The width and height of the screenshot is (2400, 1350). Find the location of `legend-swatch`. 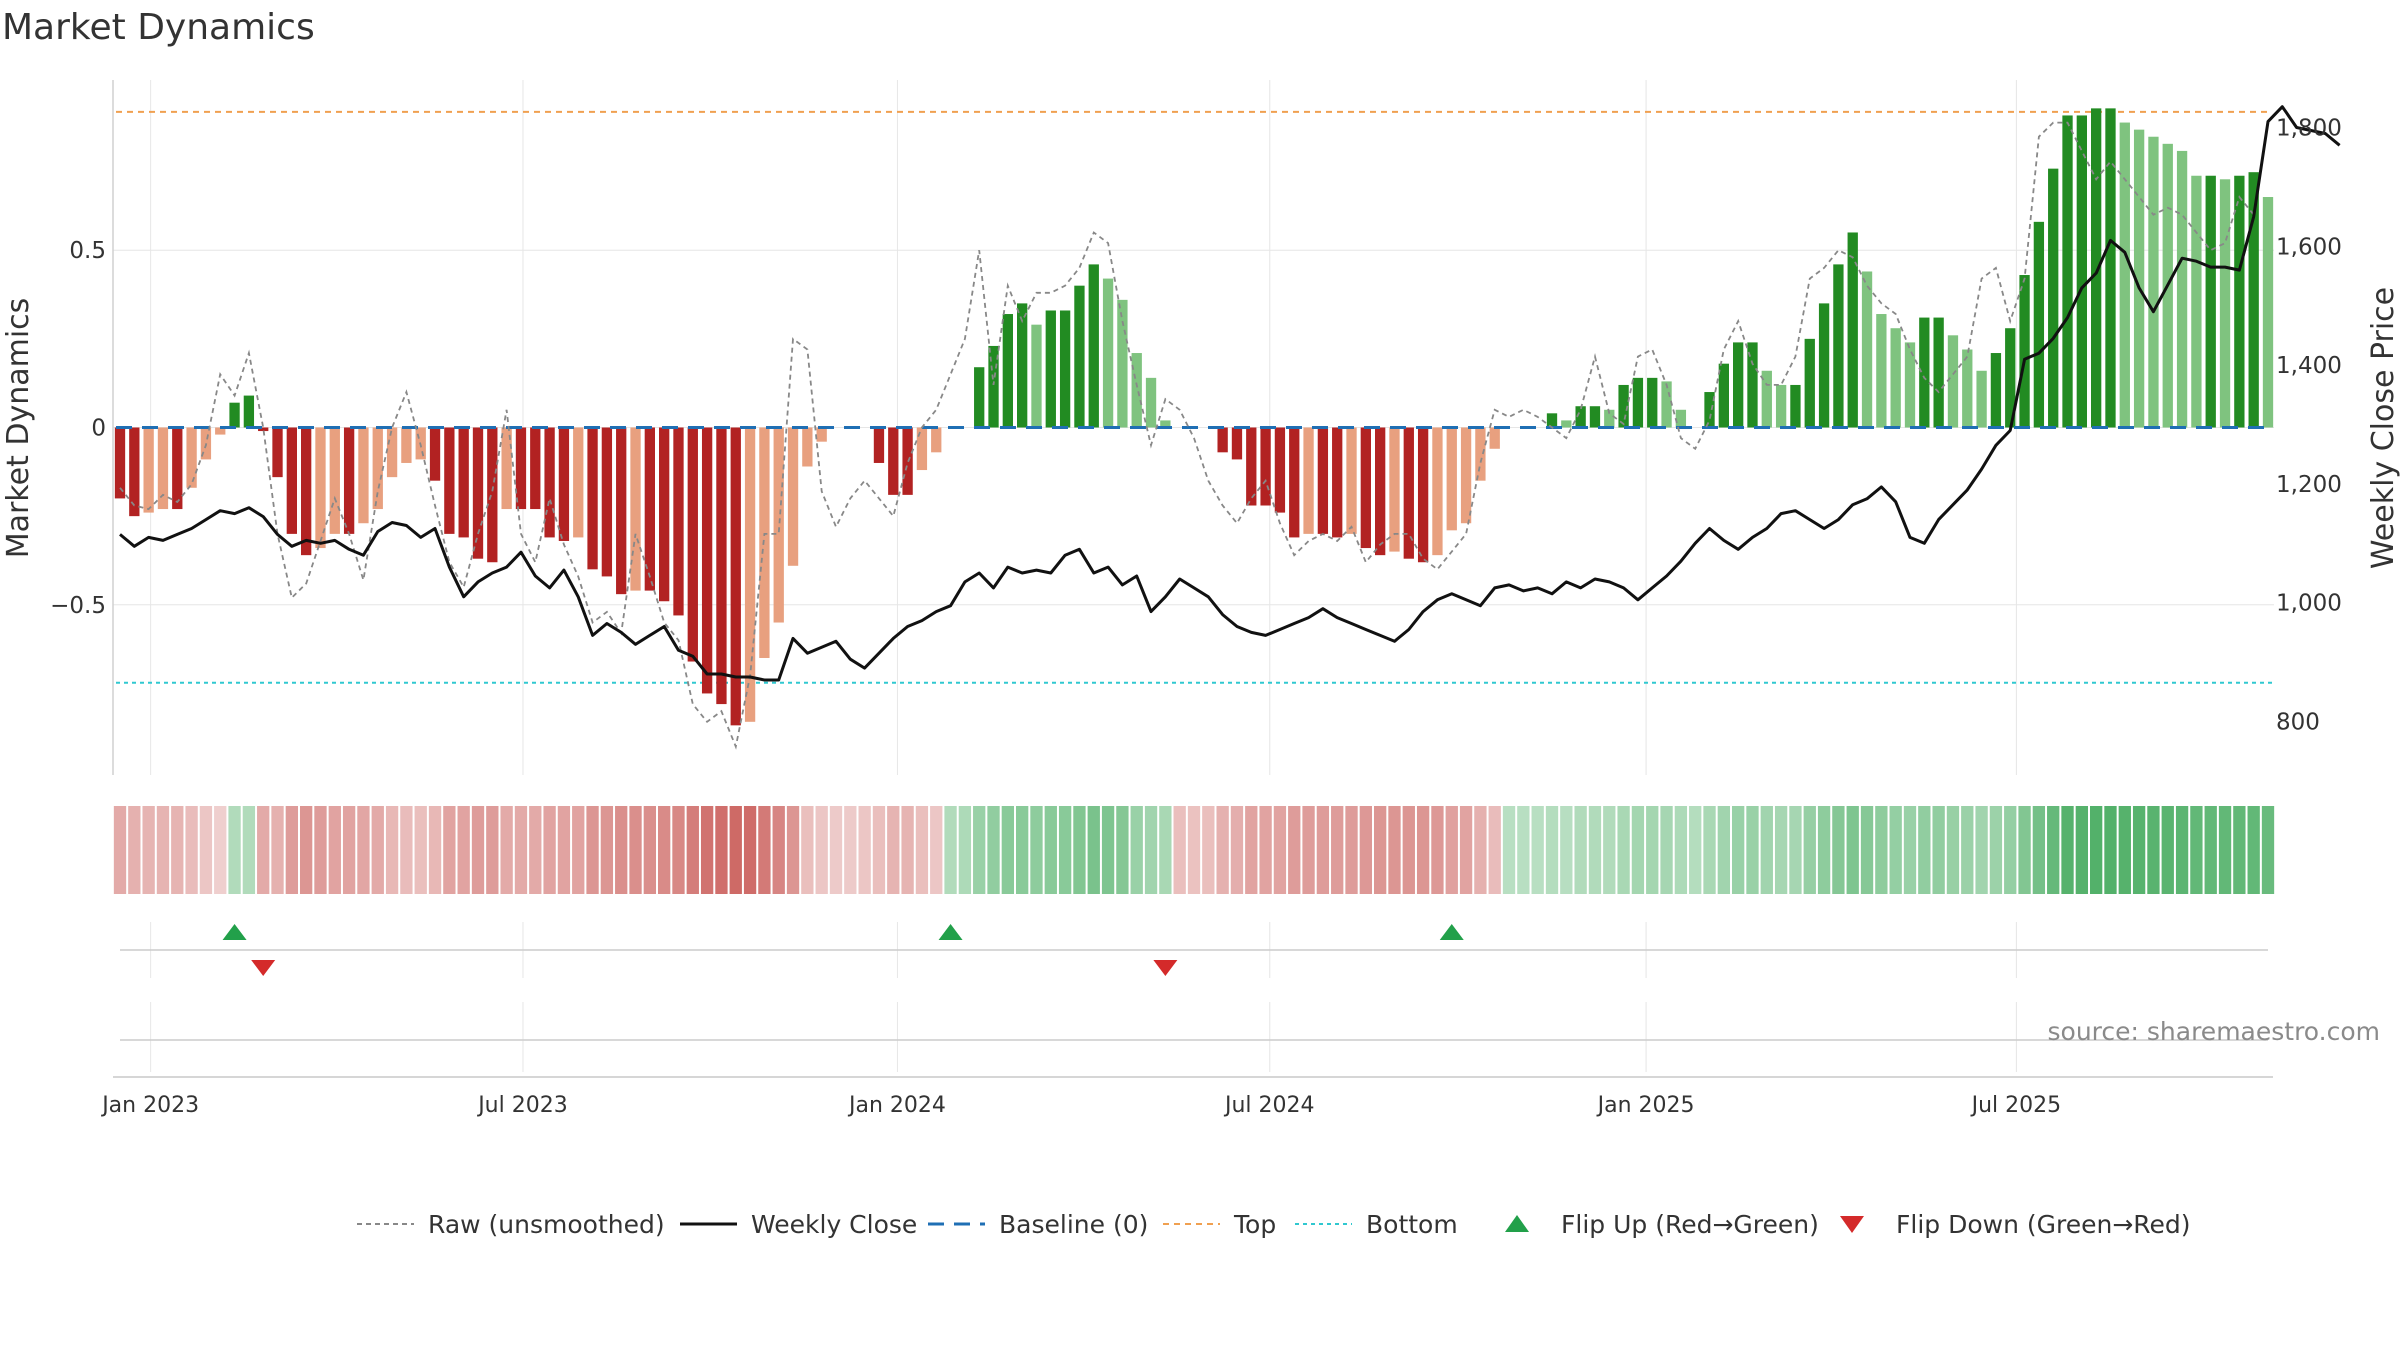

legend-swatch is located at coordinates (1517, 1223).